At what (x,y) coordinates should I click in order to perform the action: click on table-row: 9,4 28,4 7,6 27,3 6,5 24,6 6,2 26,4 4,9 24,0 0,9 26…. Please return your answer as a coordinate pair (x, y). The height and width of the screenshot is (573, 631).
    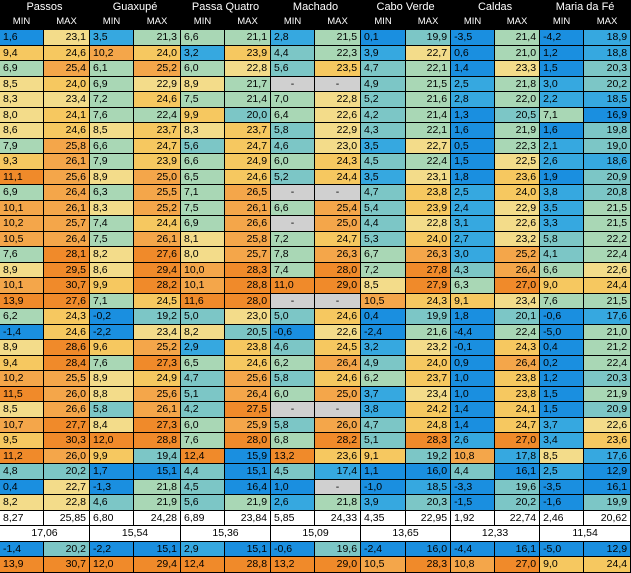
    Looking at the image, I should click on (315, 363).